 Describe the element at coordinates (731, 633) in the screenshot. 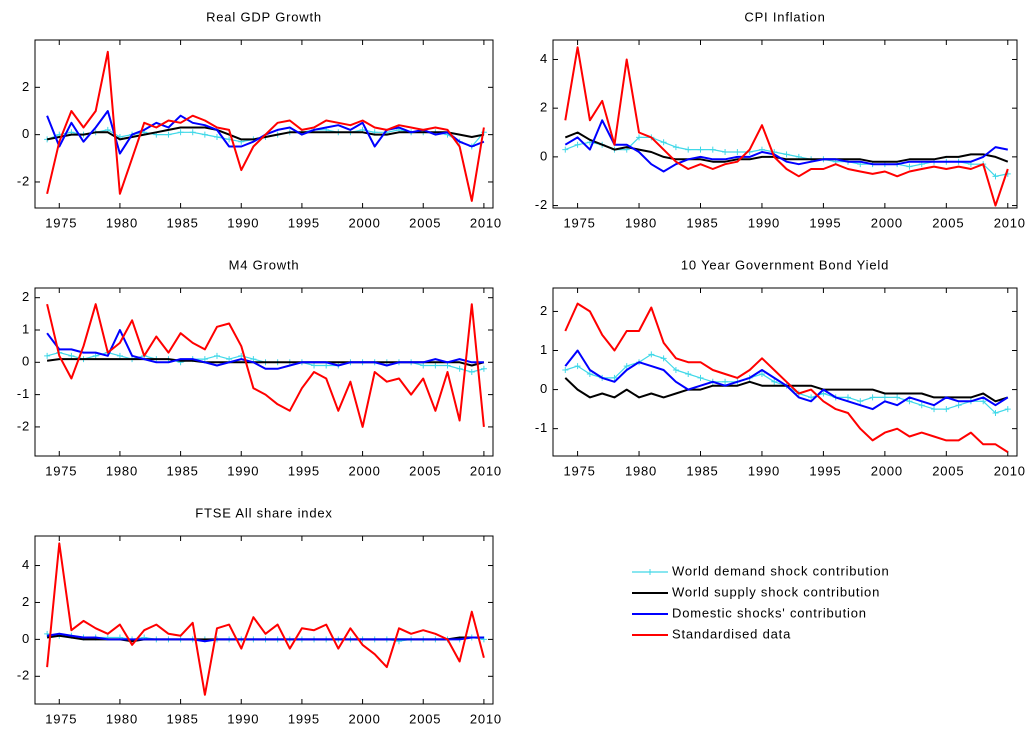

I see `legend-label: Standardised data` at that location.